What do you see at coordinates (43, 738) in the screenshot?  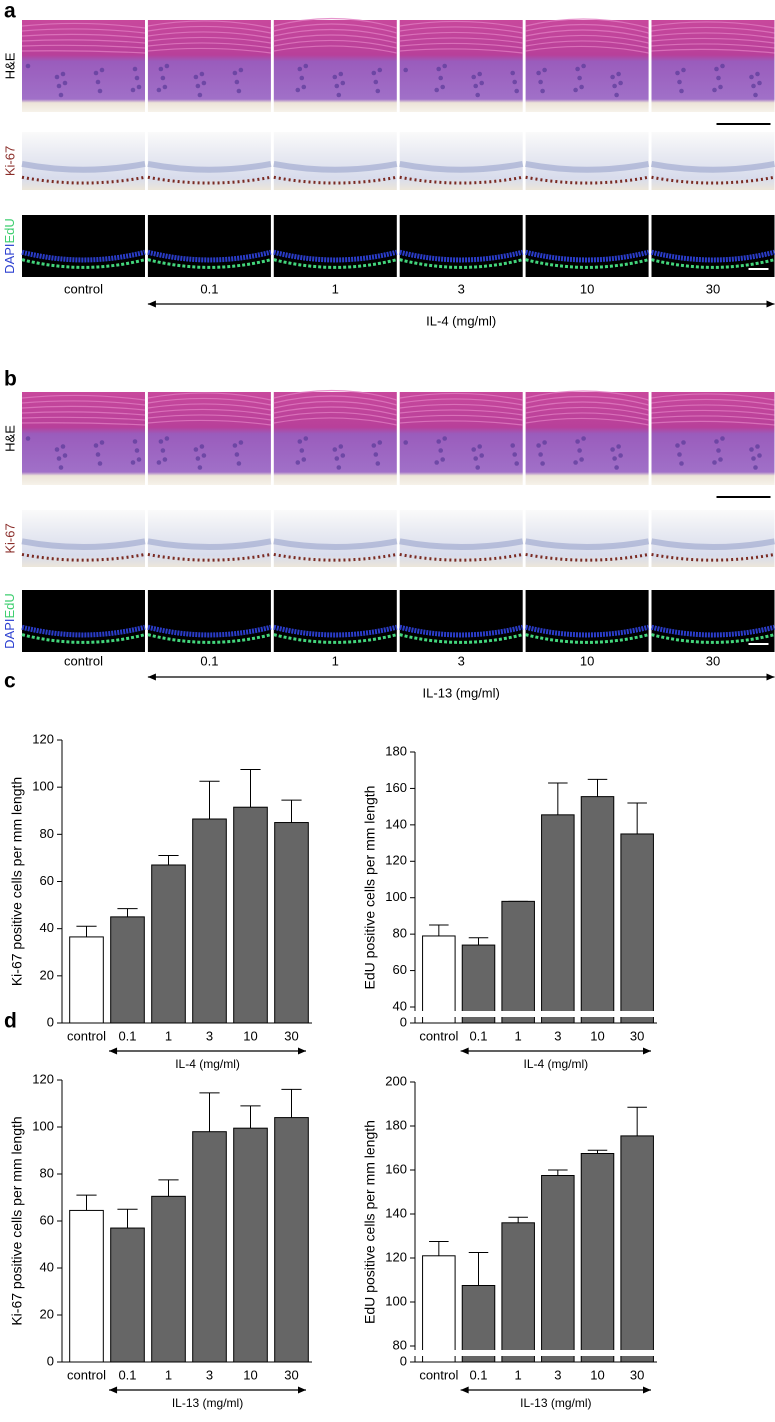 I see `y-tick-label: 120` at bounding box center [43, 738].